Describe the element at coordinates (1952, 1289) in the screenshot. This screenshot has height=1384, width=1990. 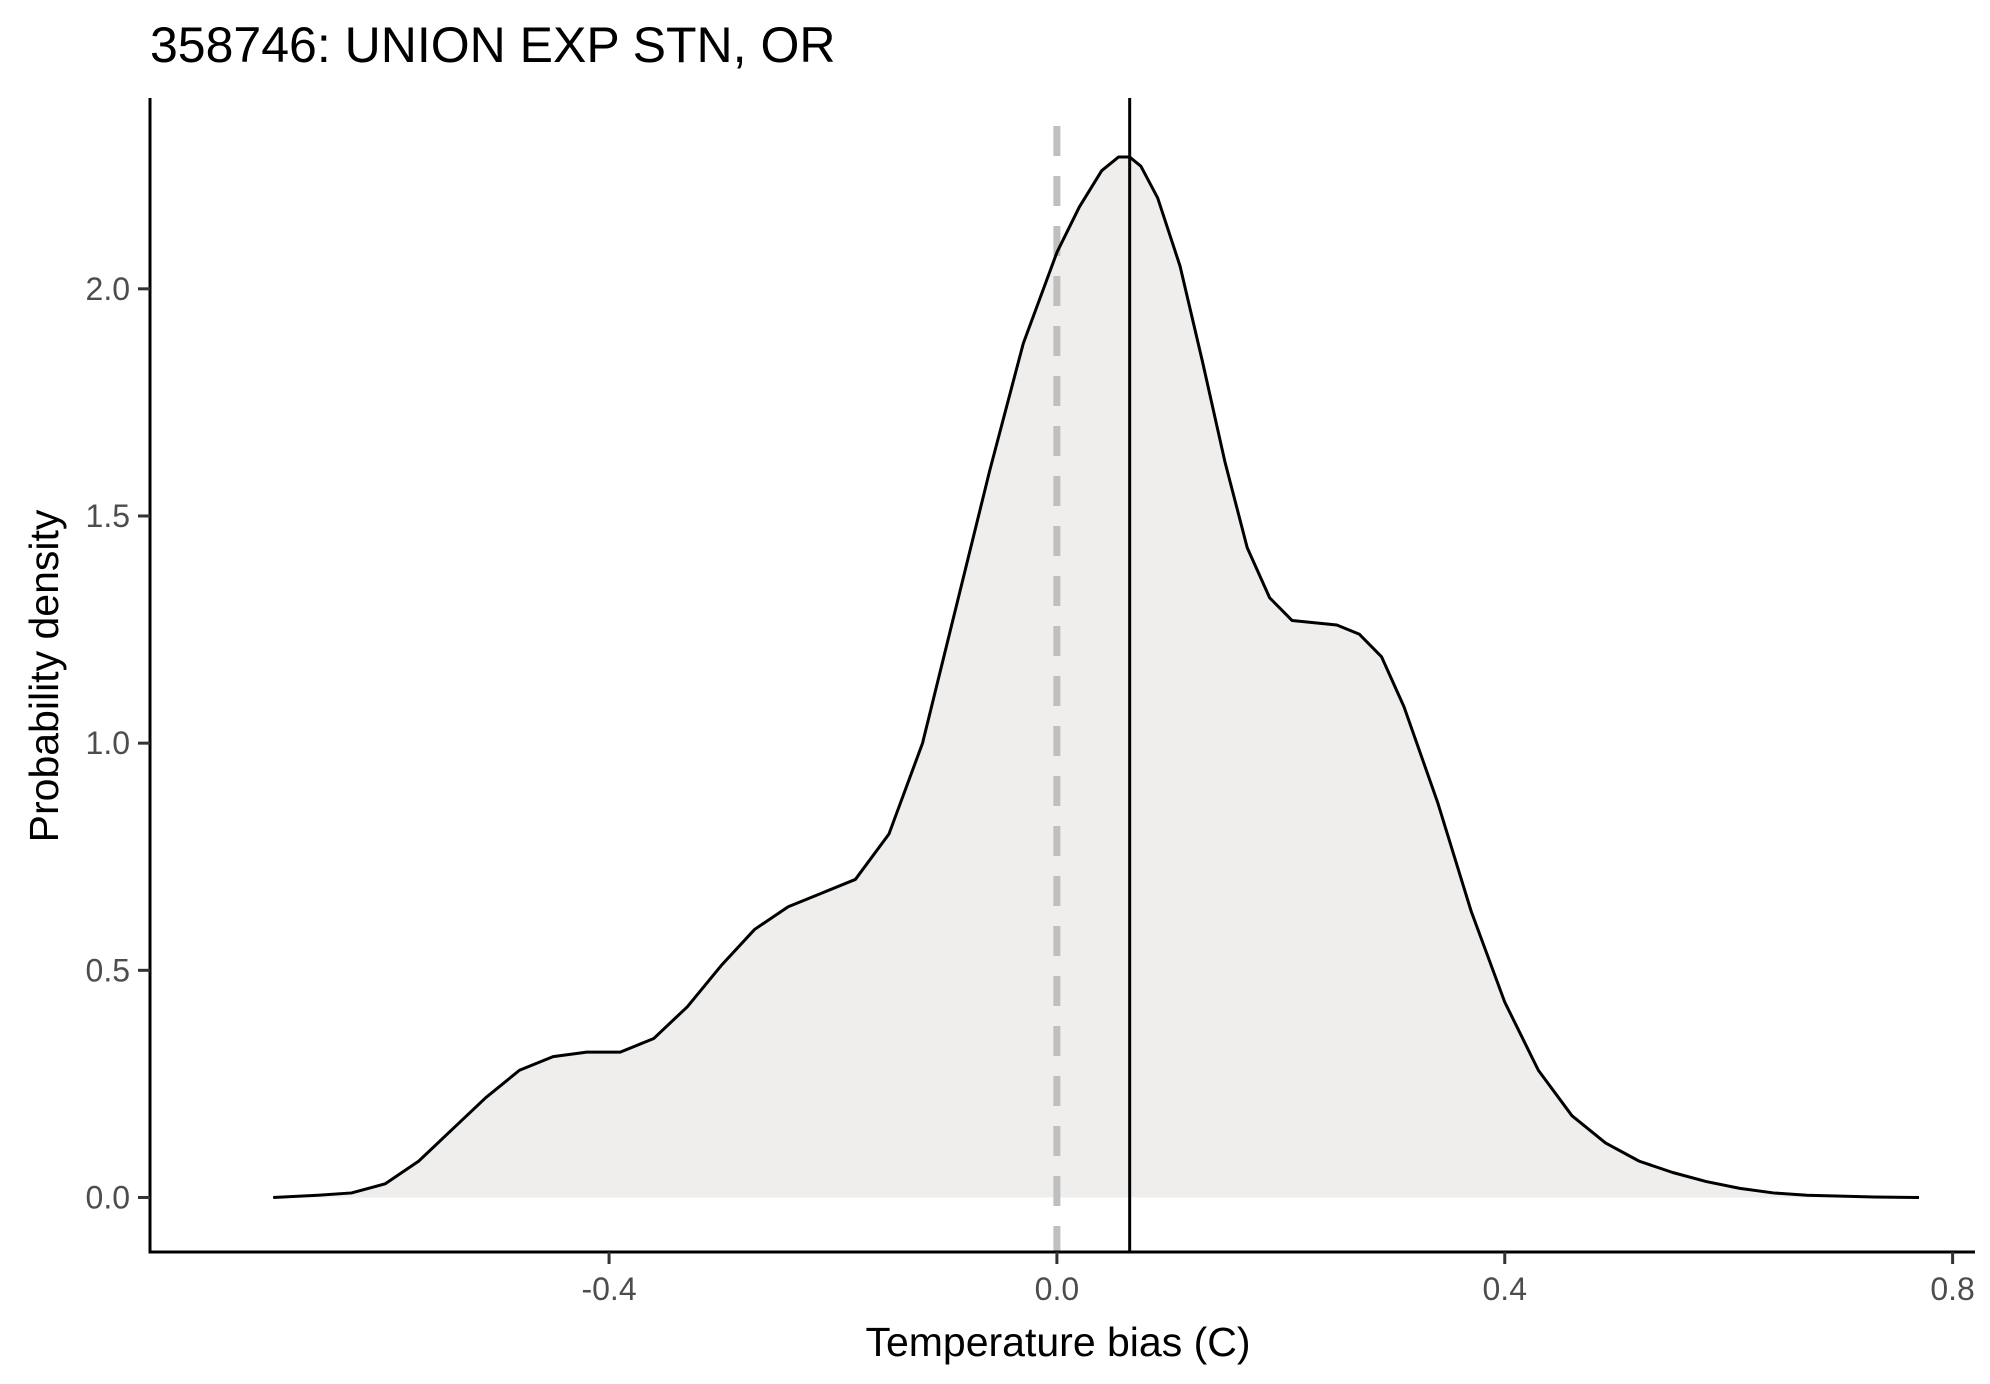
I see `x-tick-label: 0.8` at that location.